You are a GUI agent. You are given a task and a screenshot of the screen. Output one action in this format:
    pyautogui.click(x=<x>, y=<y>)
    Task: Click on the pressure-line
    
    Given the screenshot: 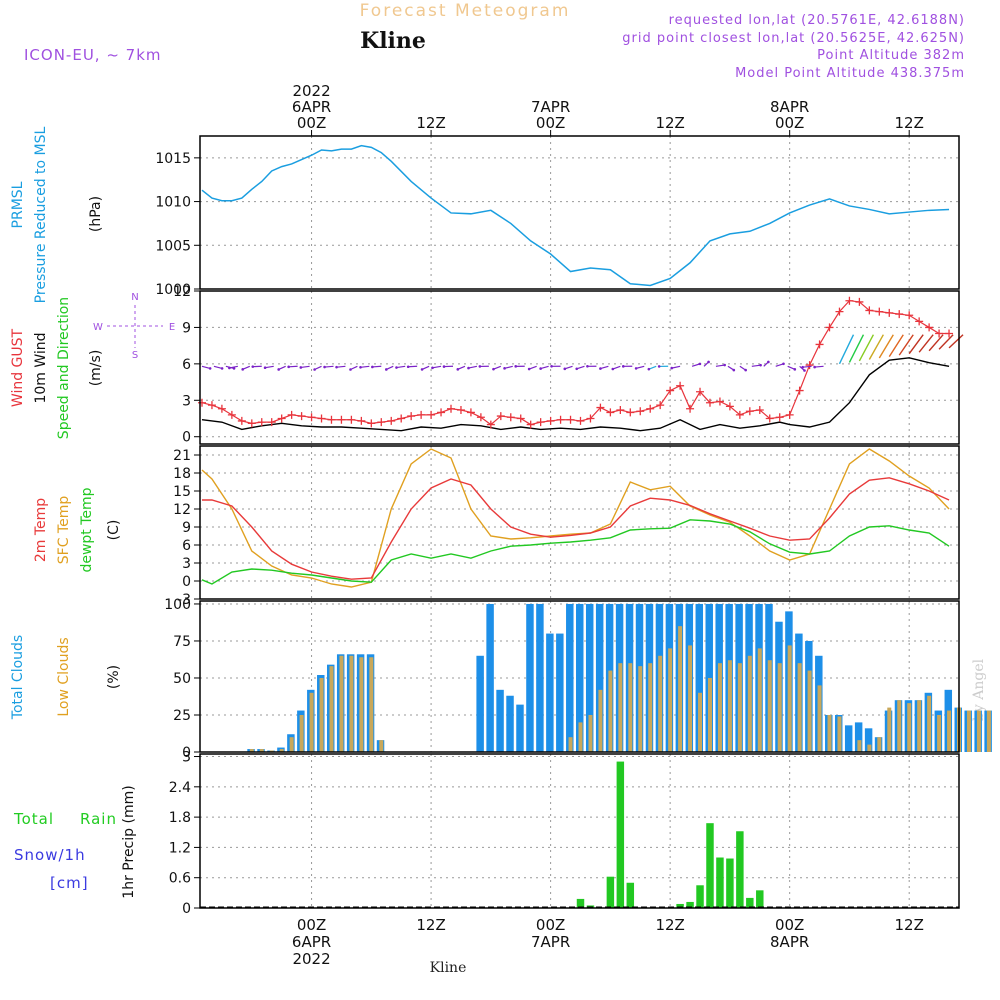 What is the action you would take?
    pyautogui.click(x=575, y=215)
    